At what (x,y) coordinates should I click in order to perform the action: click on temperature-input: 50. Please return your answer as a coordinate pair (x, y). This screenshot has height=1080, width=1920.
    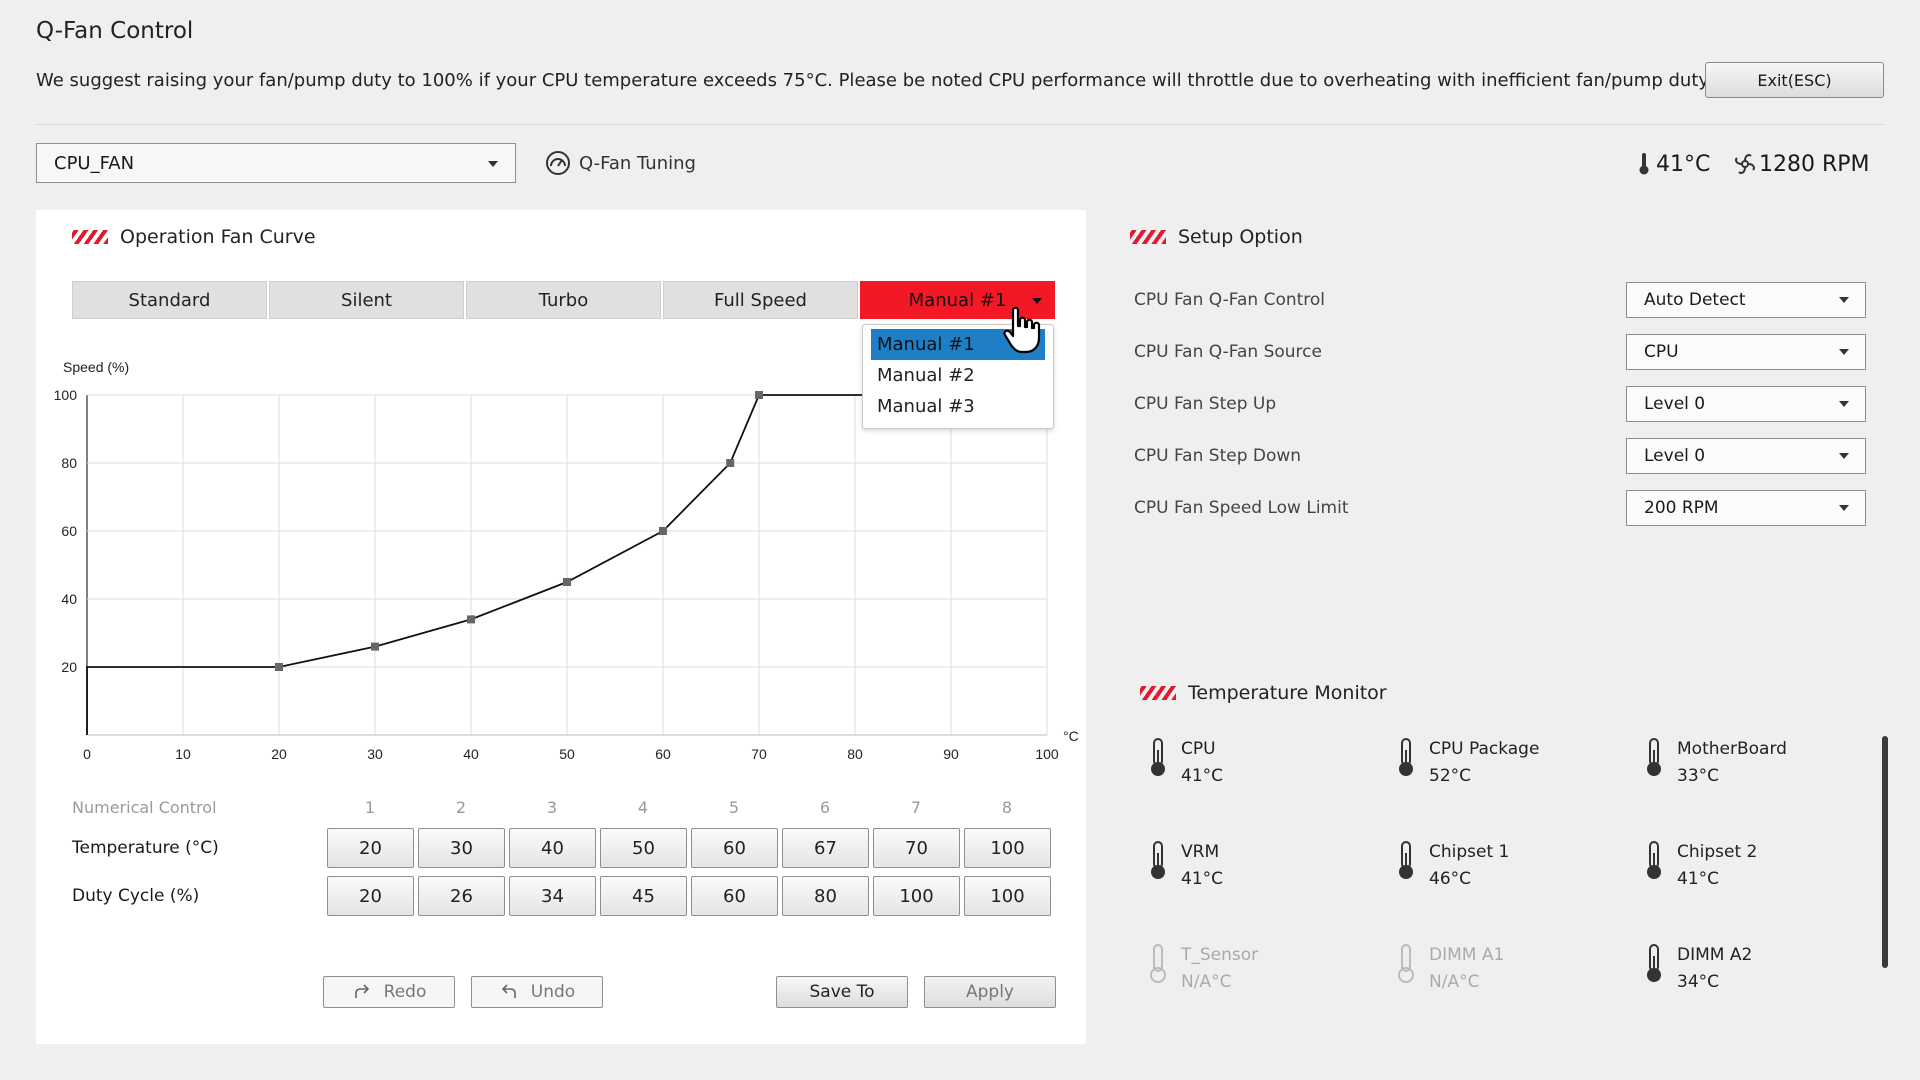
    Looking at the image, I should click on (643, 848).